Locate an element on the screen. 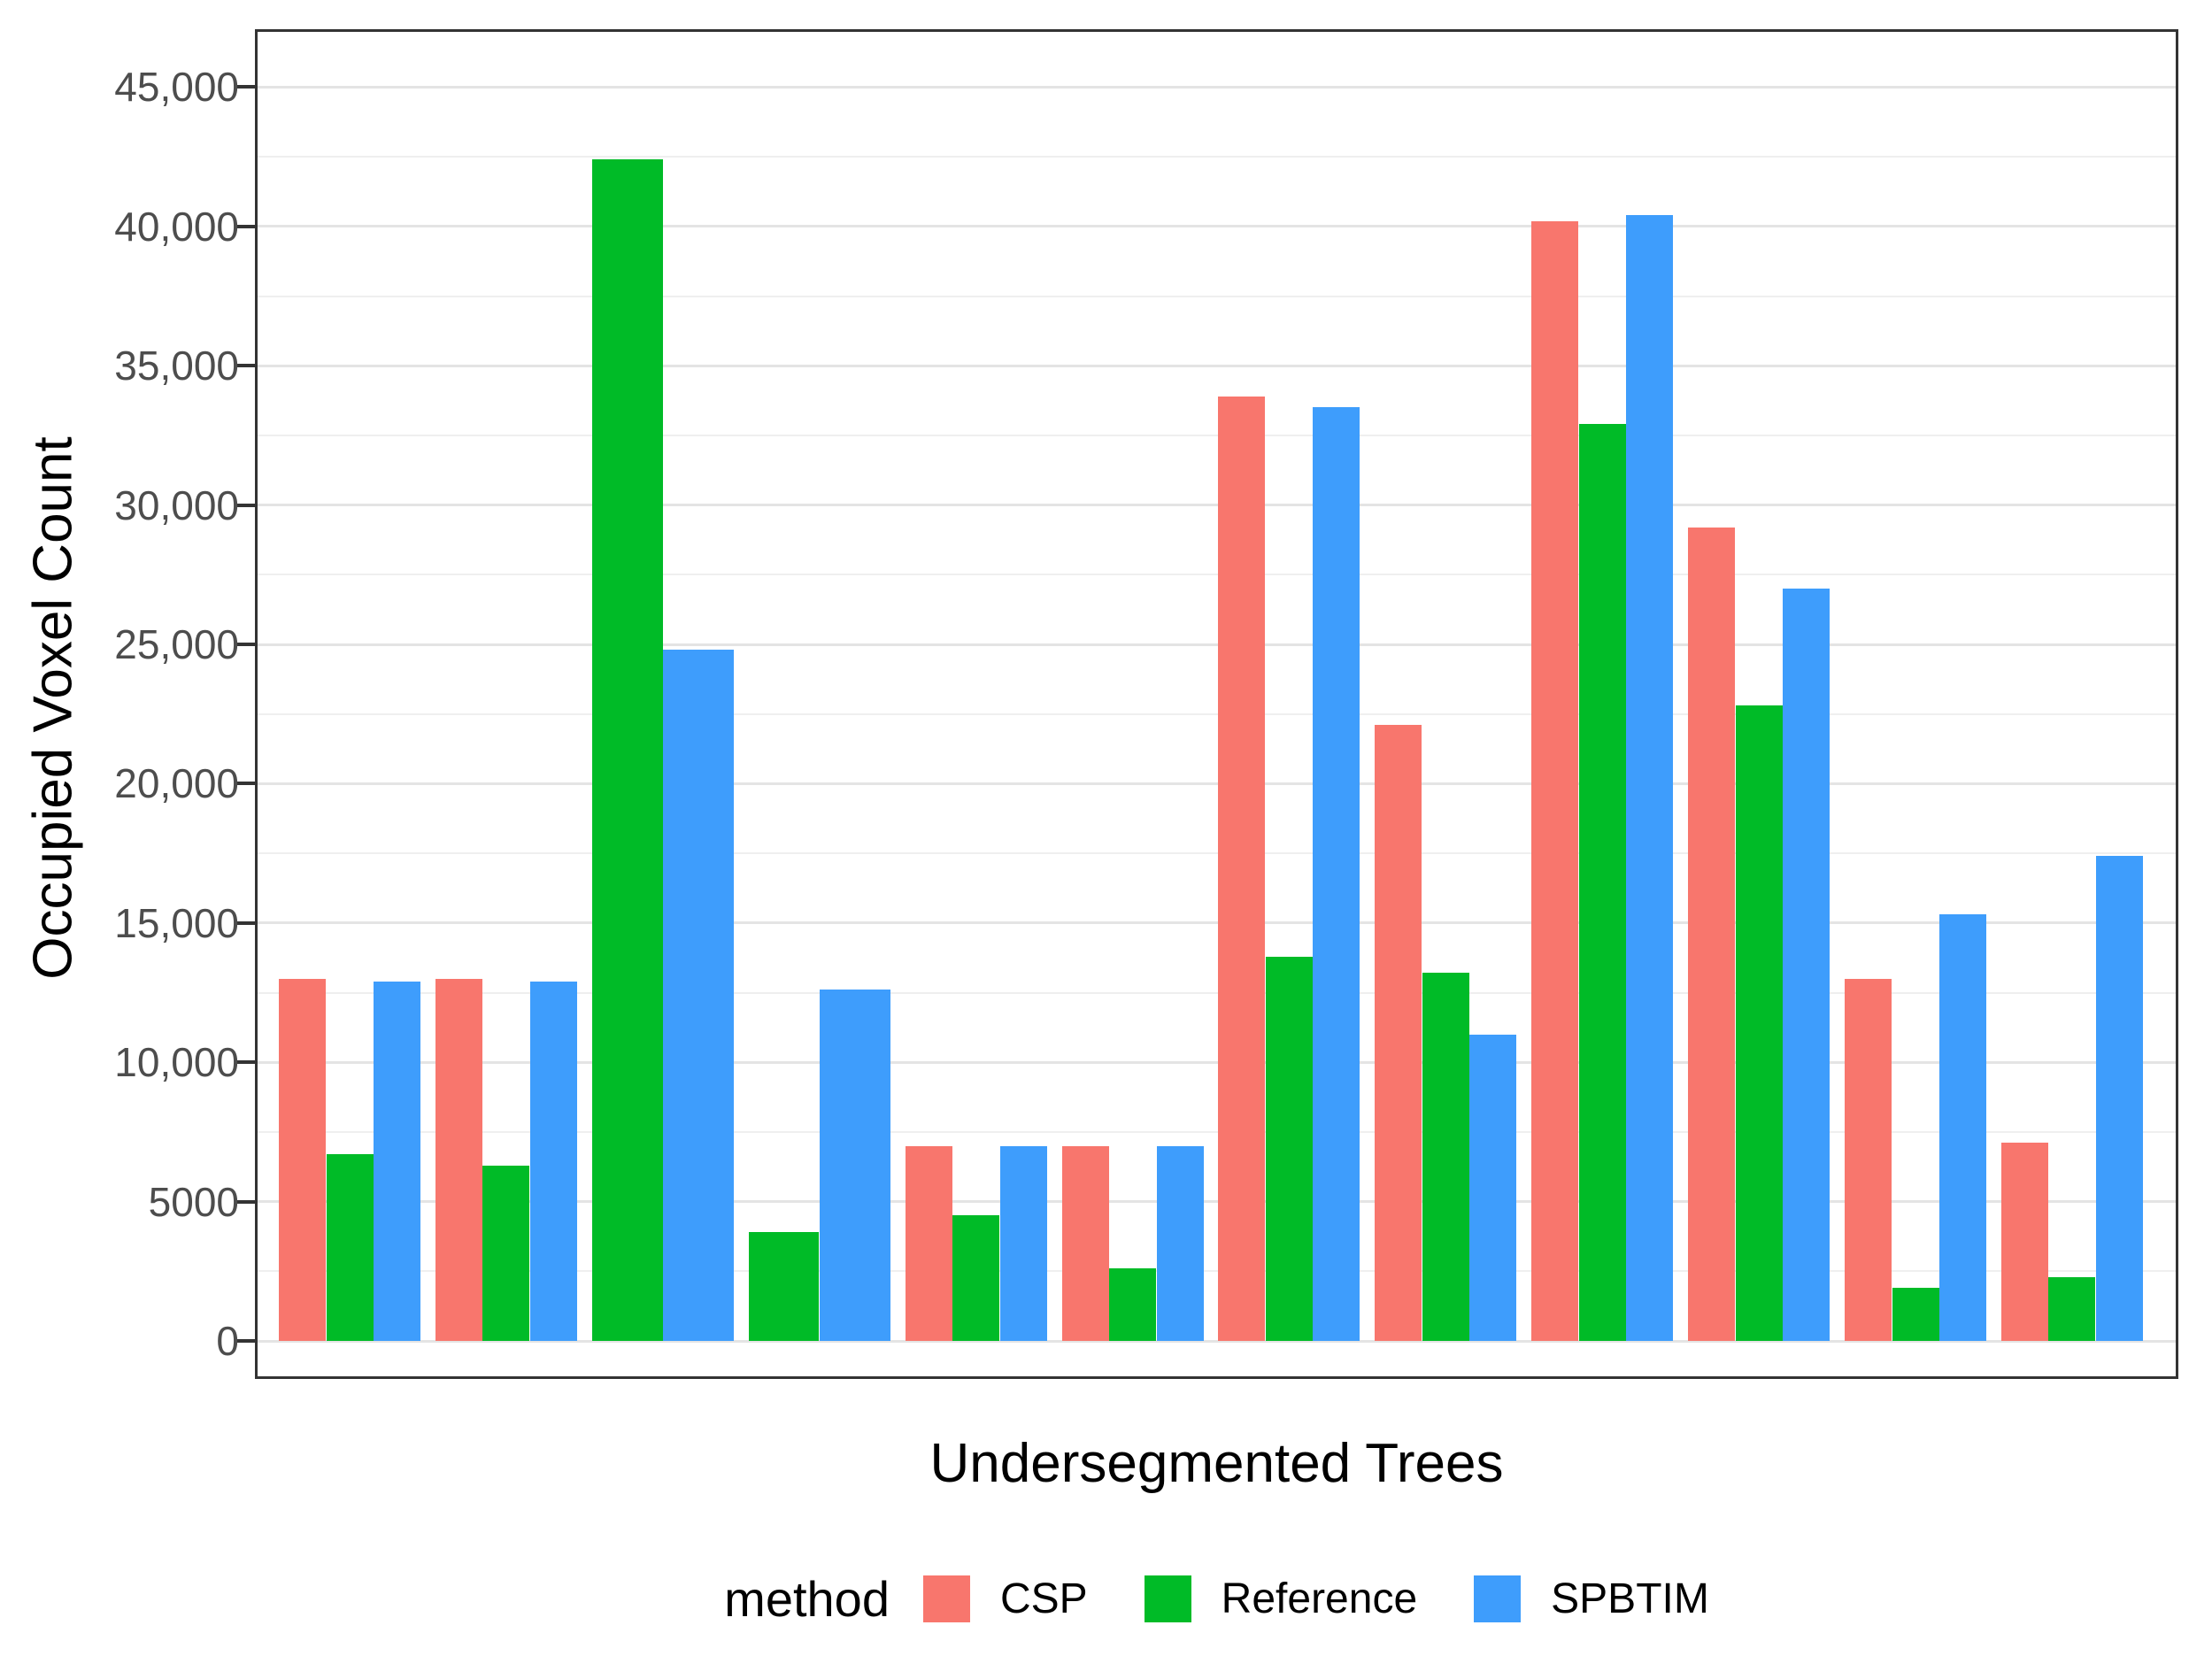 The width and height of the screenshot is (2212, 1656). y-axis-tick-label: 30,000 is located at coordinates (176, 504).